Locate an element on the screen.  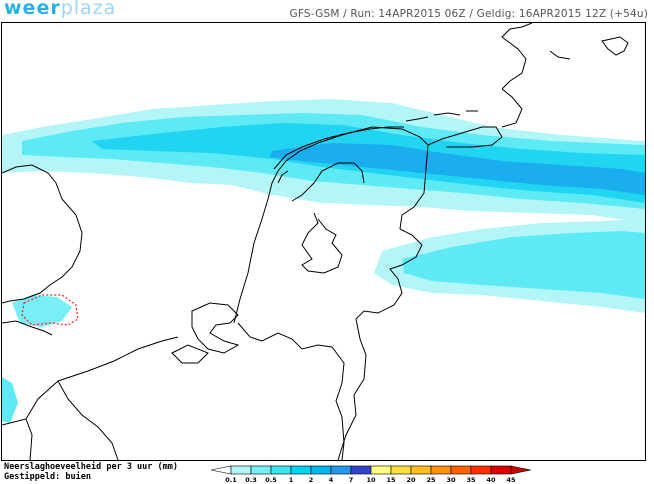
legend-tick-label: 40 is located at coordinates (491, 480).